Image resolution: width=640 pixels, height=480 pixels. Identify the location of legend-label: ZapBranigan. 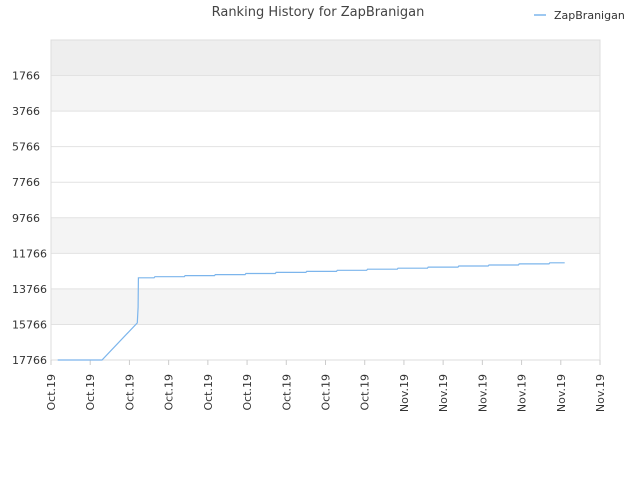
(589, 15).